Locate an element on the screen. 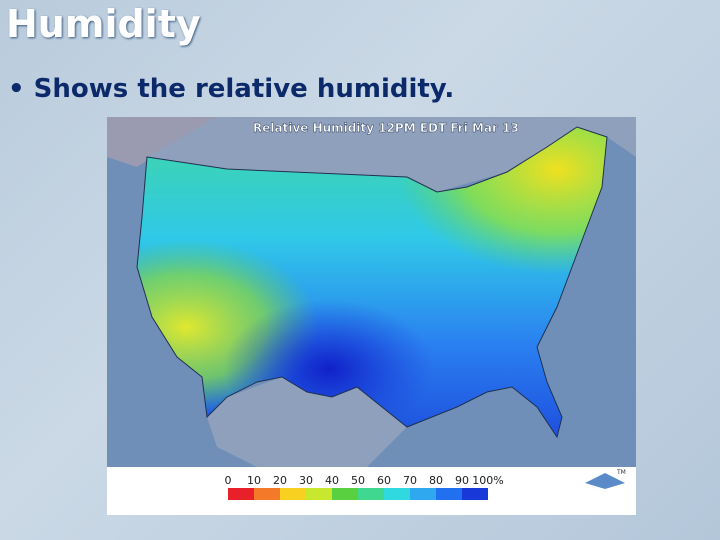 The image size is (720, 540). slide-title: Humidity is located at coordinates (103, 24).